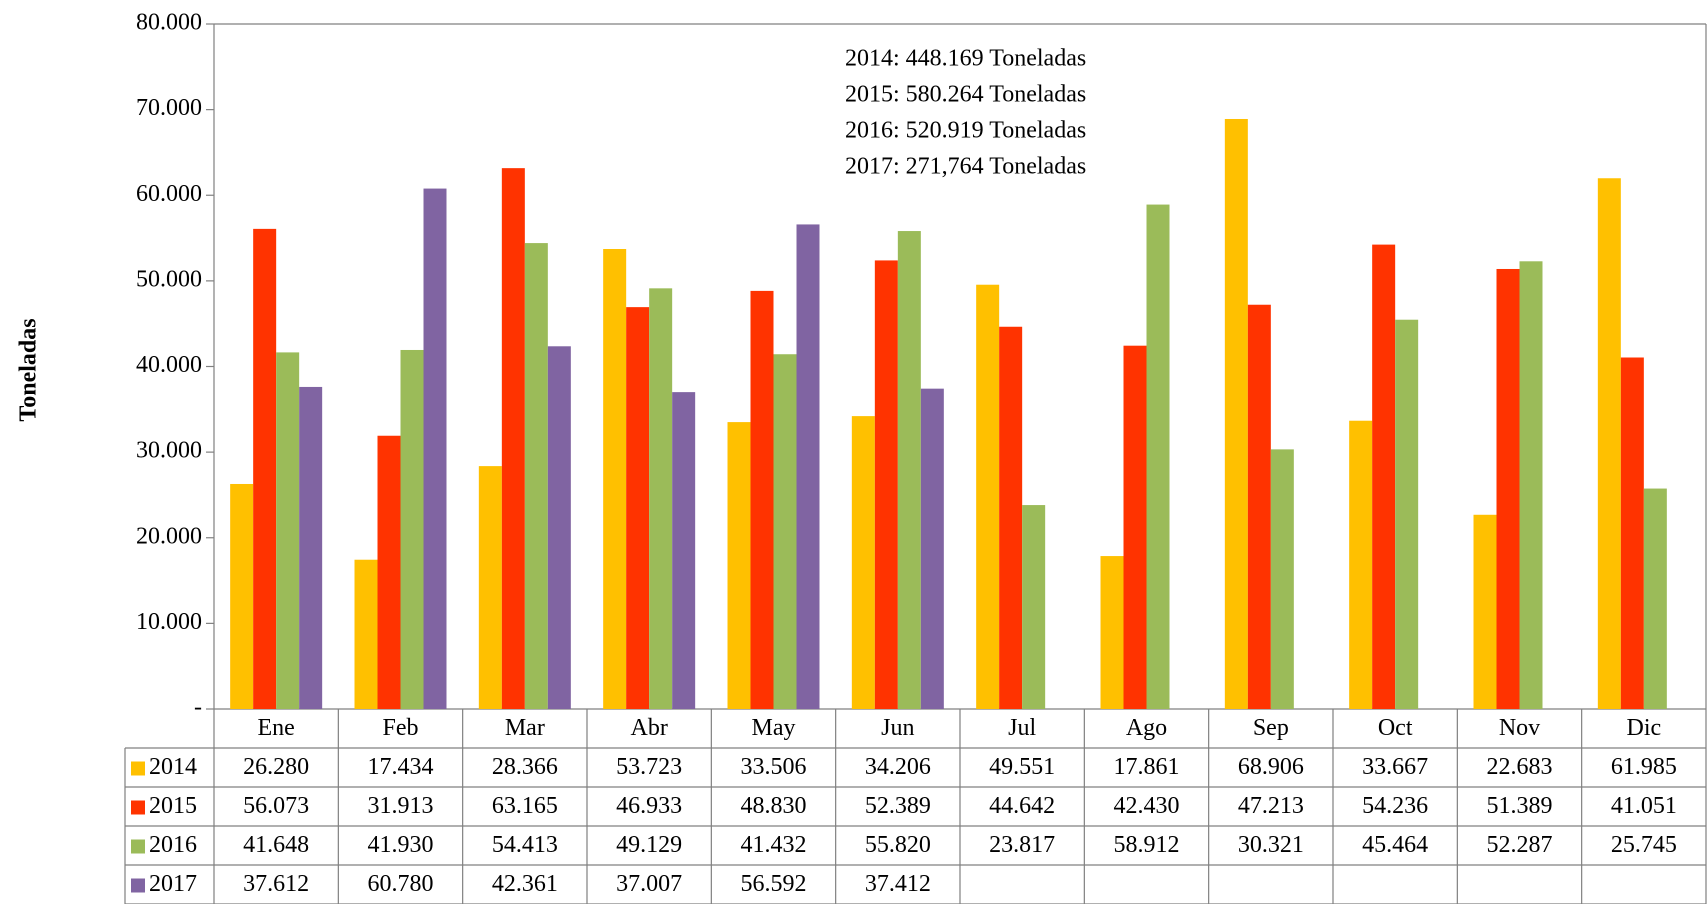 This screenshot has height=904, width=1707. Describe the element at coordinates (1022, 806) in the screenshot. I see `table-value: 44.642` at that location.